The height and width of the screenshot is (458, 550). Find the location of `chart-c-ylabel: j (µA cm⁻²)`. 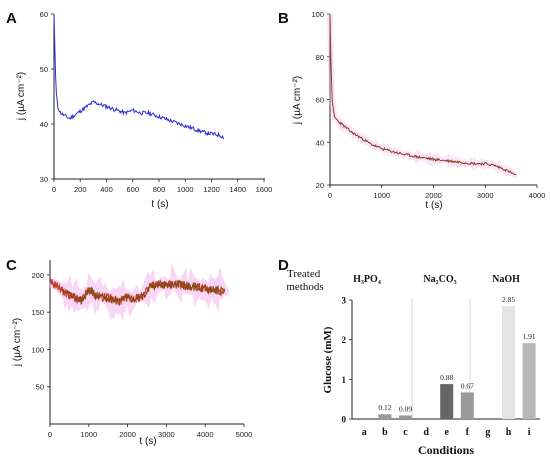

chart-c-ylabel: j (µA cm⁻²) is located at coordinates (17, 342).